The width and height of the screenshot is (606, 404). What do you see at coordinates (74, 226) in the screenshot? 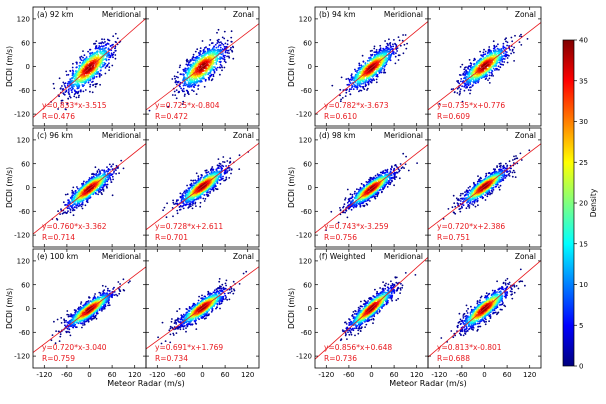
I see `fit-equation: y=0.760*x-3.362` at bounding box center [74, 226].